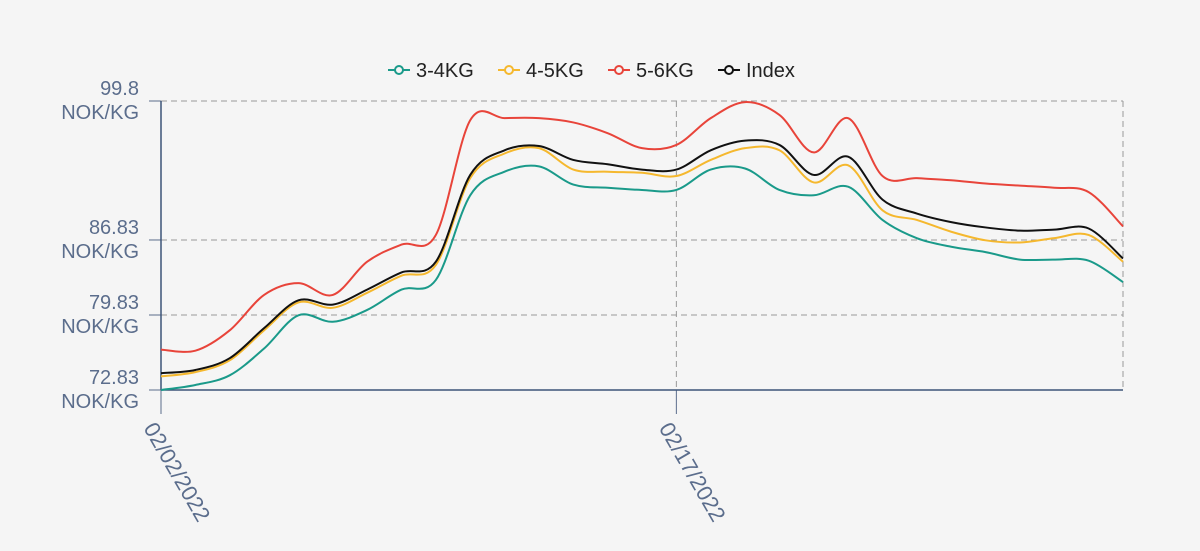  What do you see at coordinates (445, 71) in the screenshot?
I see `legend-label: 3-4KG` at bounding box center [445, 71].